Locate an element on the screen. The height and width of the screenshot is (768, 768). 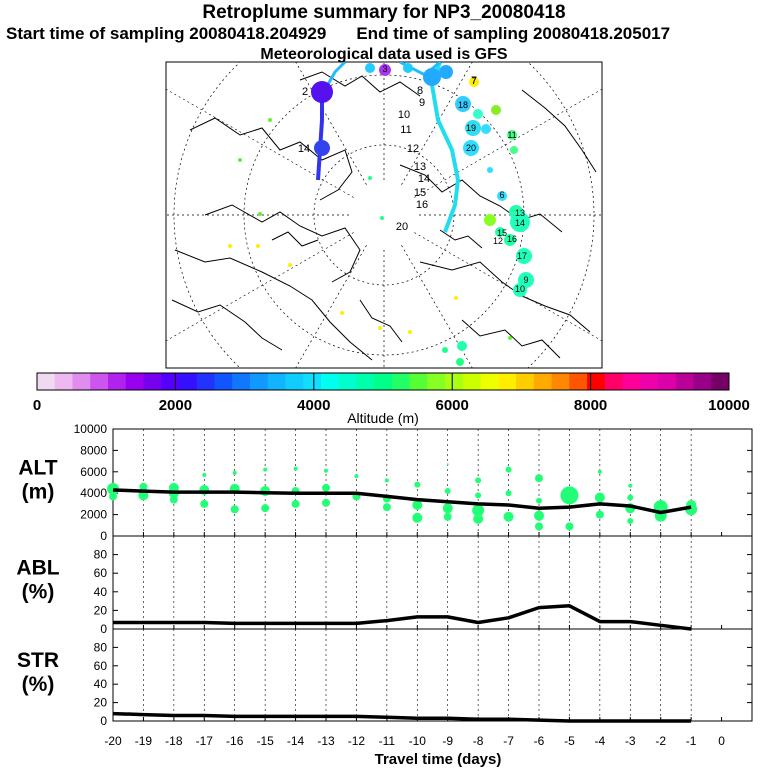
start-time-label: Start time of sampling 20080418.204929 is located at coordinates (166, 33).